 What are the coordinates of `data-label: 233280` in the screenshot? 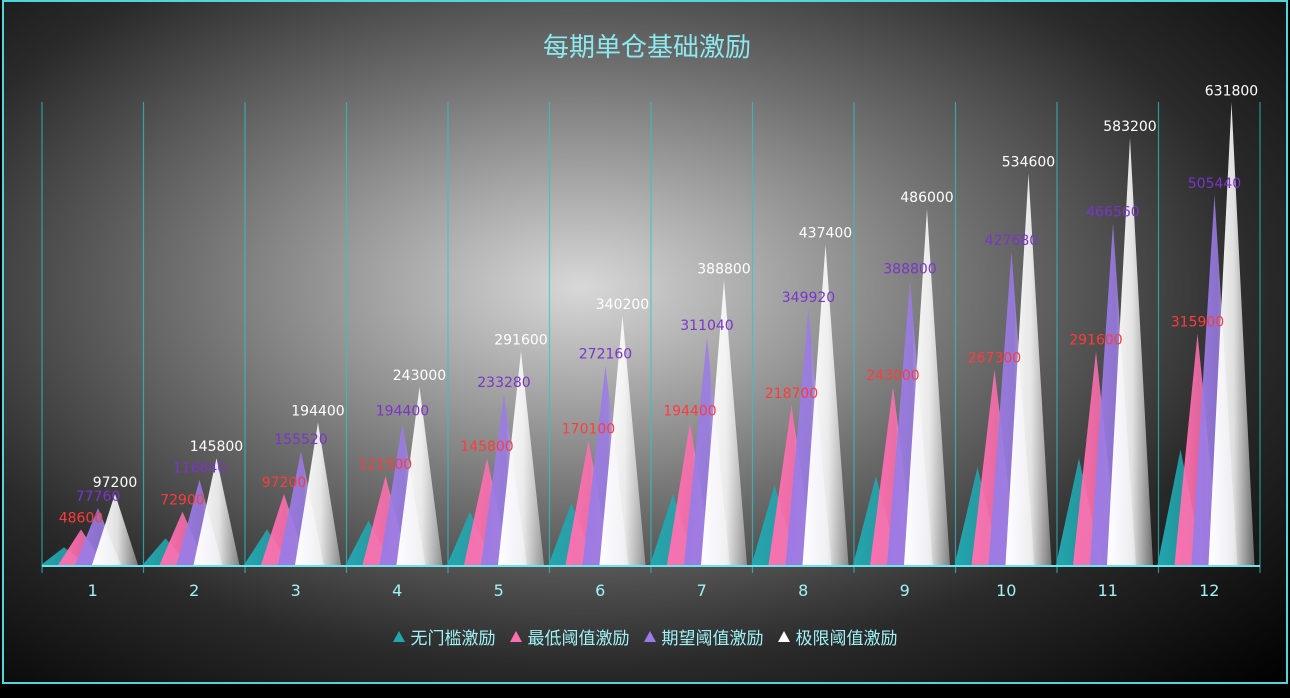 It's located at (503, 383).